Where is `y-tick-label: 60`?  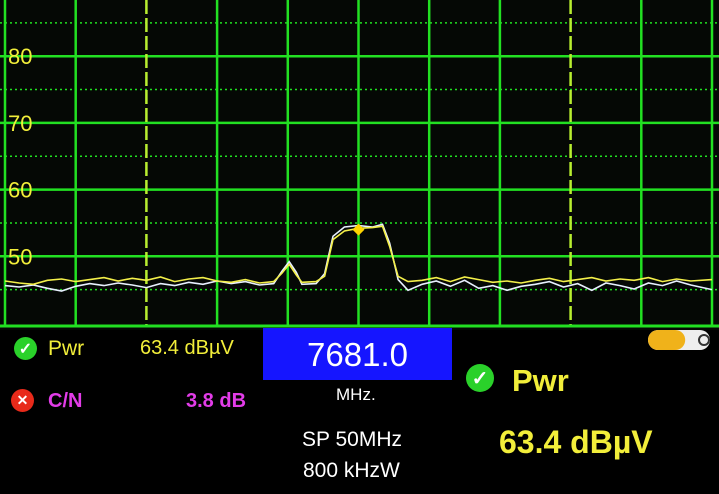
y-tick-label: 60 is located at coordinates (20, 190).